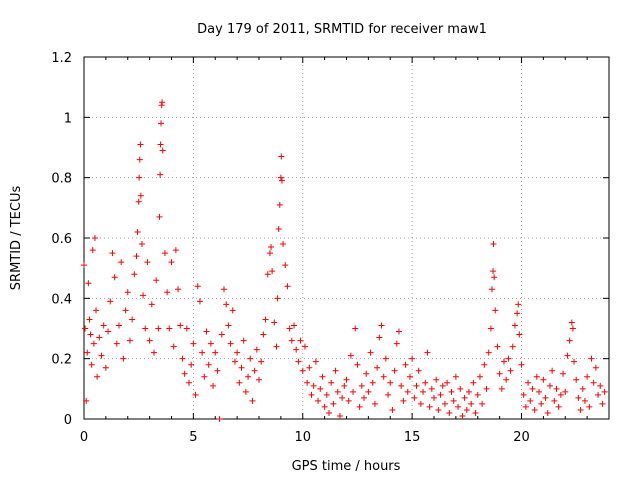  Describe the element at coordinates (302, 437) in the screenshot. I see `x-tick-label: 10` at that location.